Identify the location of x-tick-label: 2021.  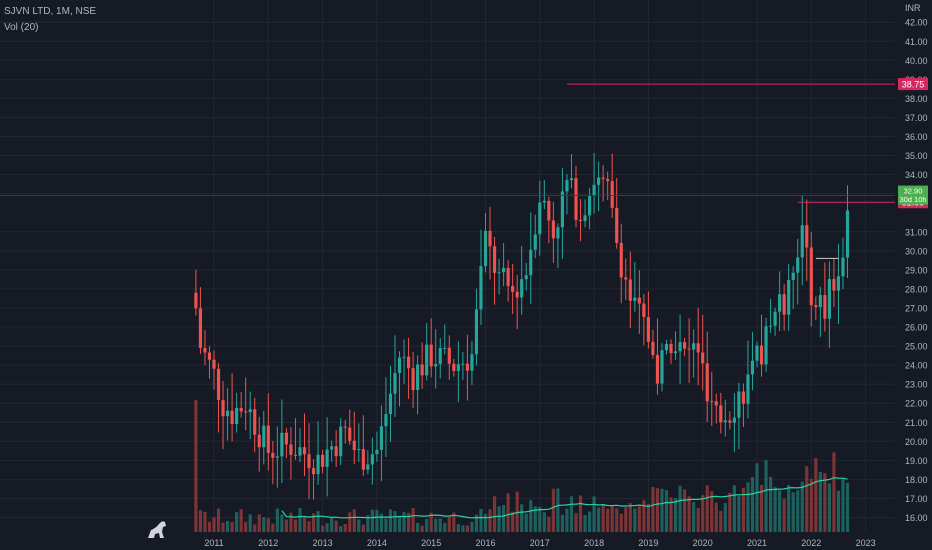
(757, 543).